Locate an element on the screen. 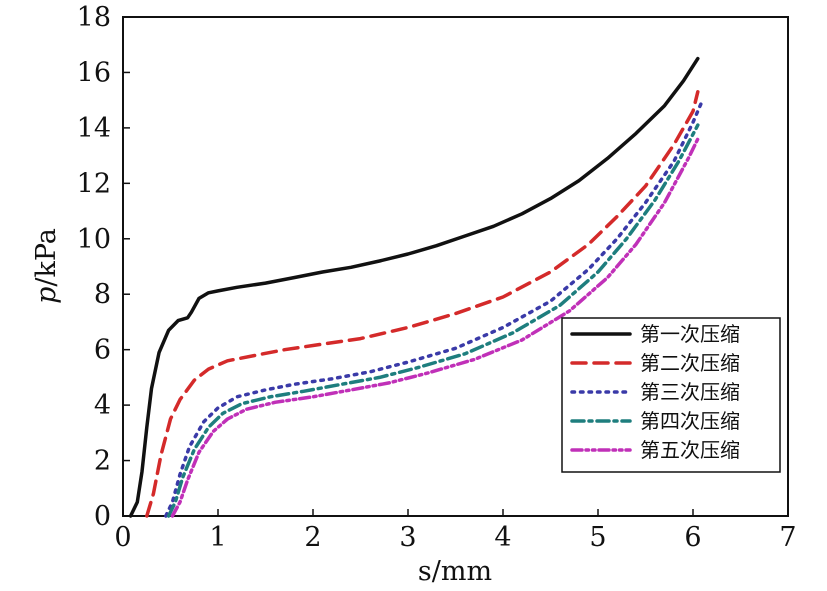 This screenshot has width=827, height=591. legend-label-5: 第五次压缩 is located at coordinates (690, 450).